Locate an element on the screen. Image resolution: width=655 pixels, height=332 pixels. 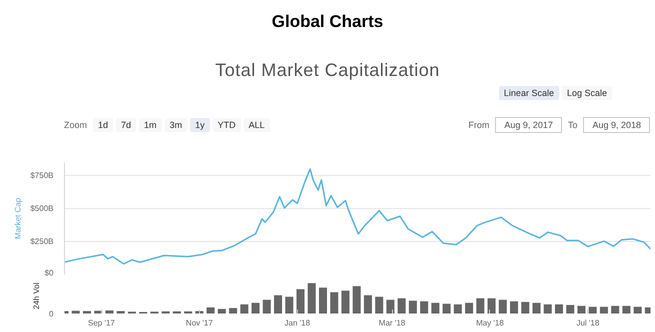
x-tick-label: May '18 is located at coordinates (490, 323).